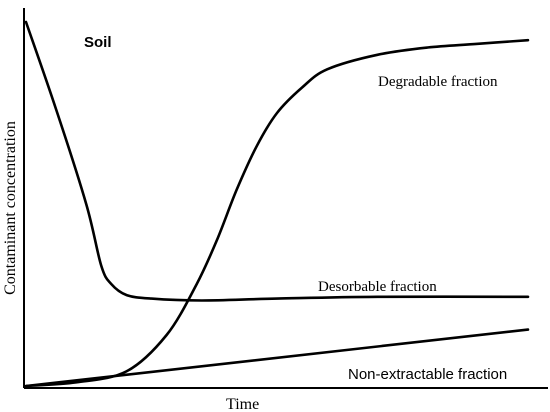 This screenshot has width=550, height=412. Describe the element at coordinates (10, 208) in the screenshot. I see `y-axis-label: Contaminant concentration` at that location.